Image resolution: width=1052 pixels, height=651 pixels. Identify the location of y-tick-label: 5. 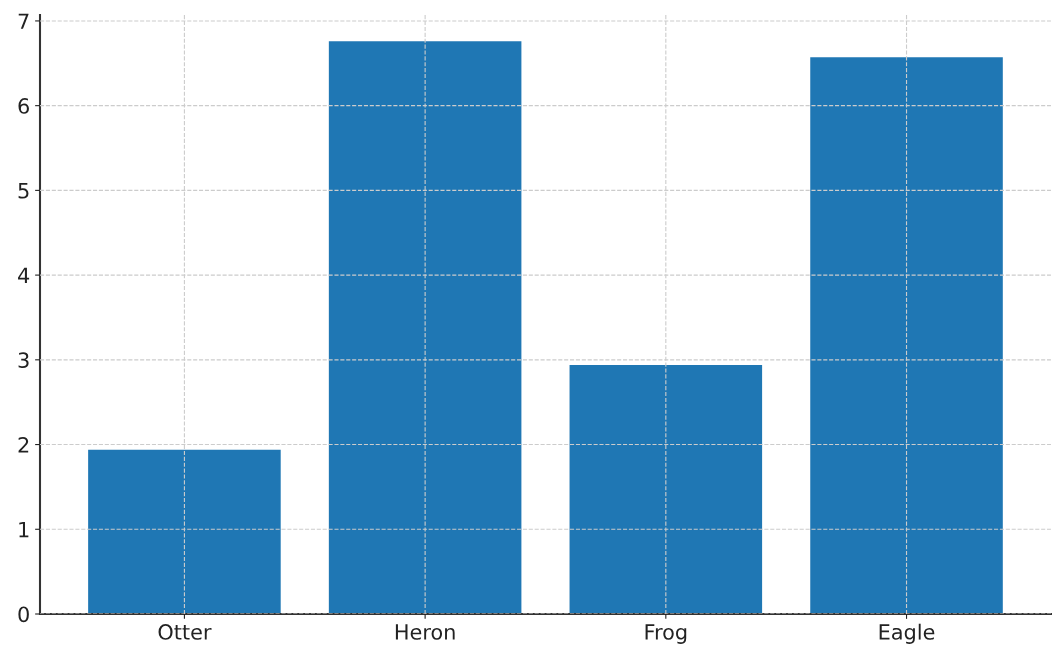
(23, 191).